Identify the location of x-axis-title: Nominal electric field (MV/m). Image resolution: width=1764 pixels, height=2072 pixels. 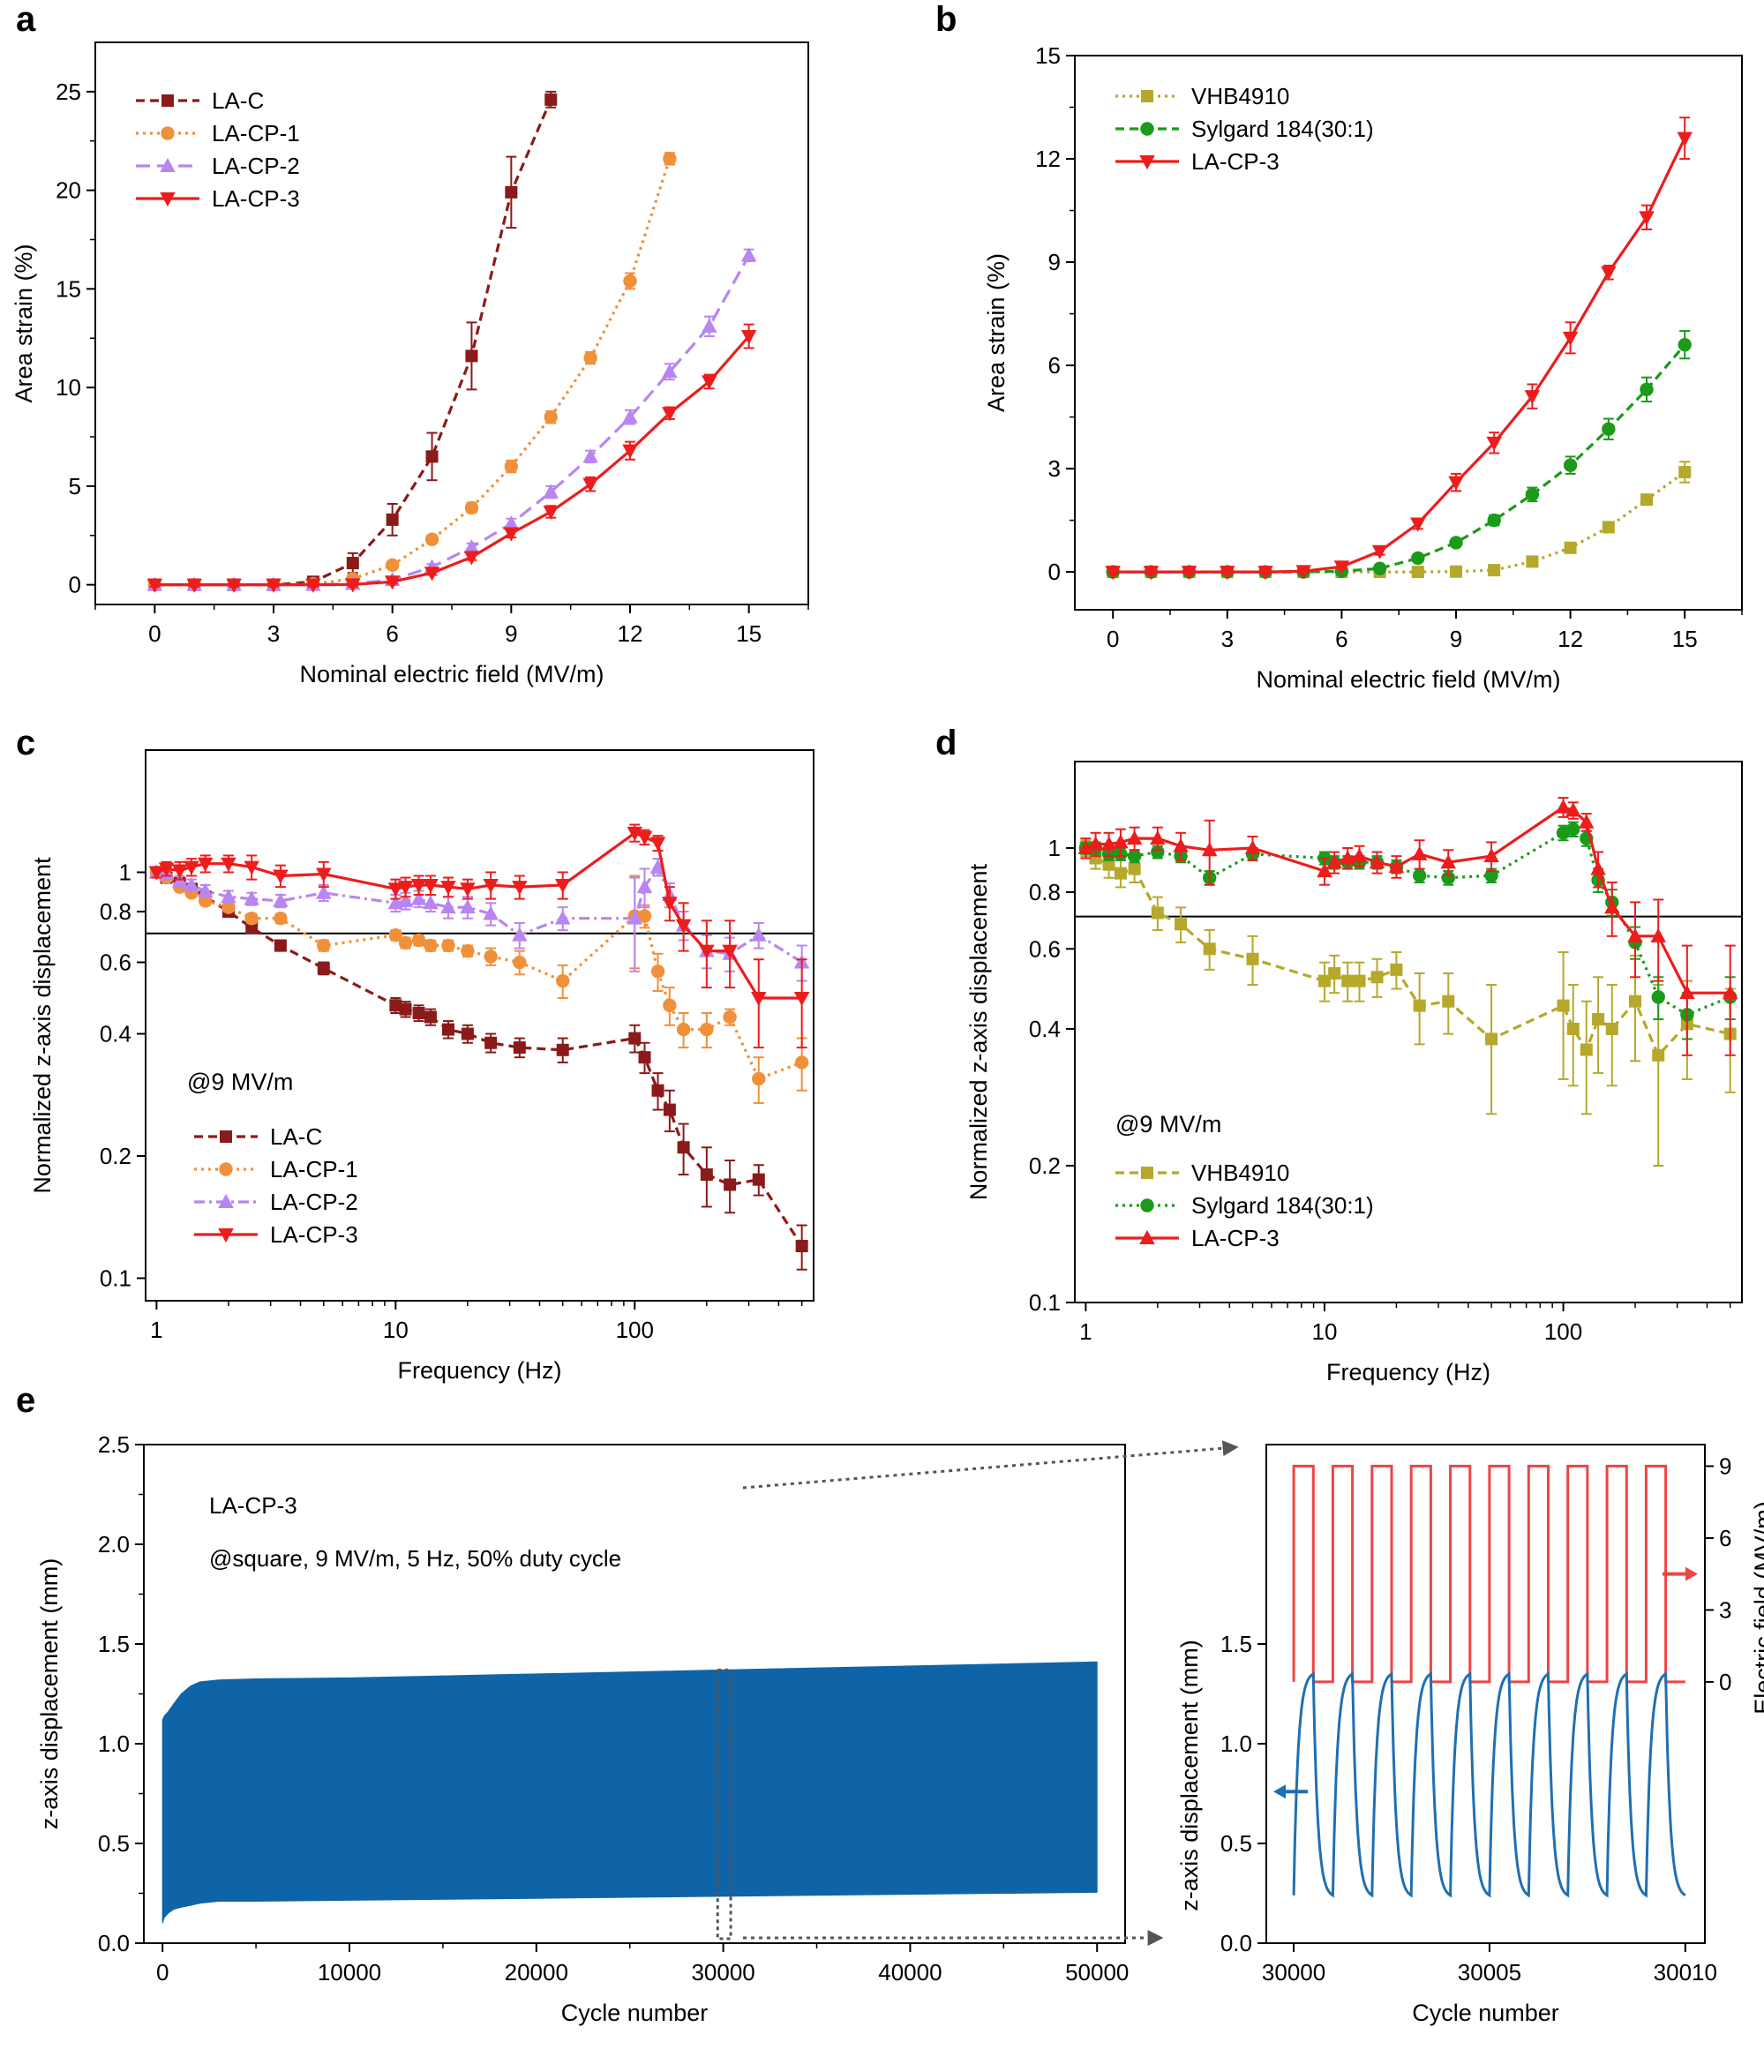
(1408, 679).